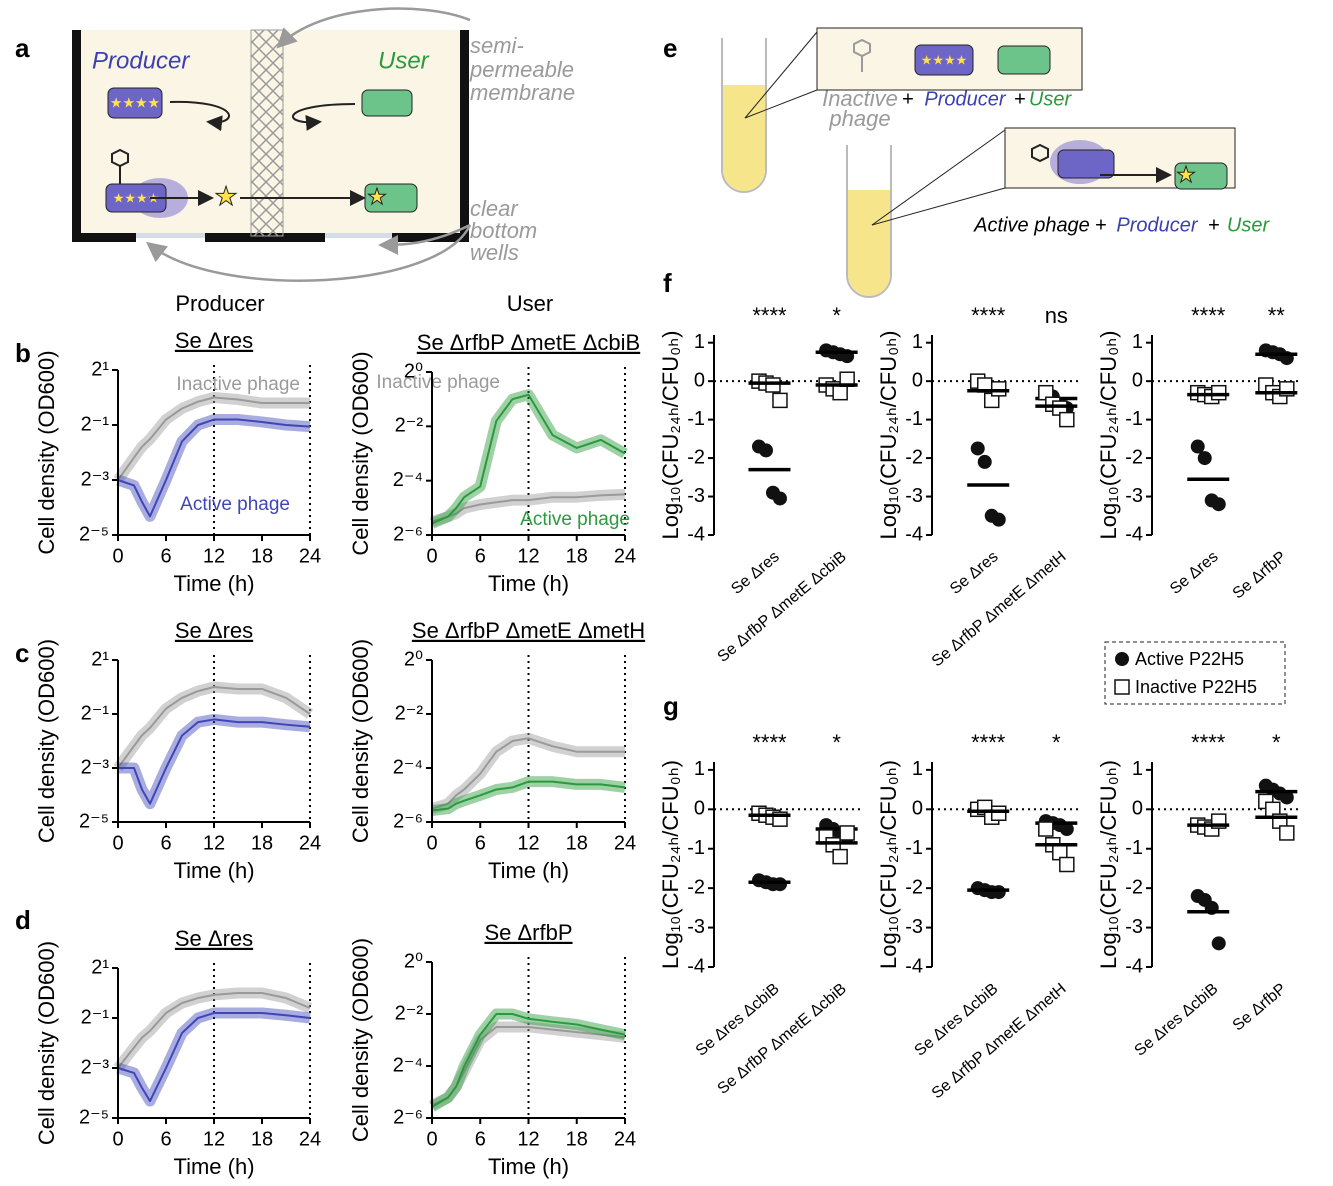  I want to click on plus: +, so click(1101, 225).